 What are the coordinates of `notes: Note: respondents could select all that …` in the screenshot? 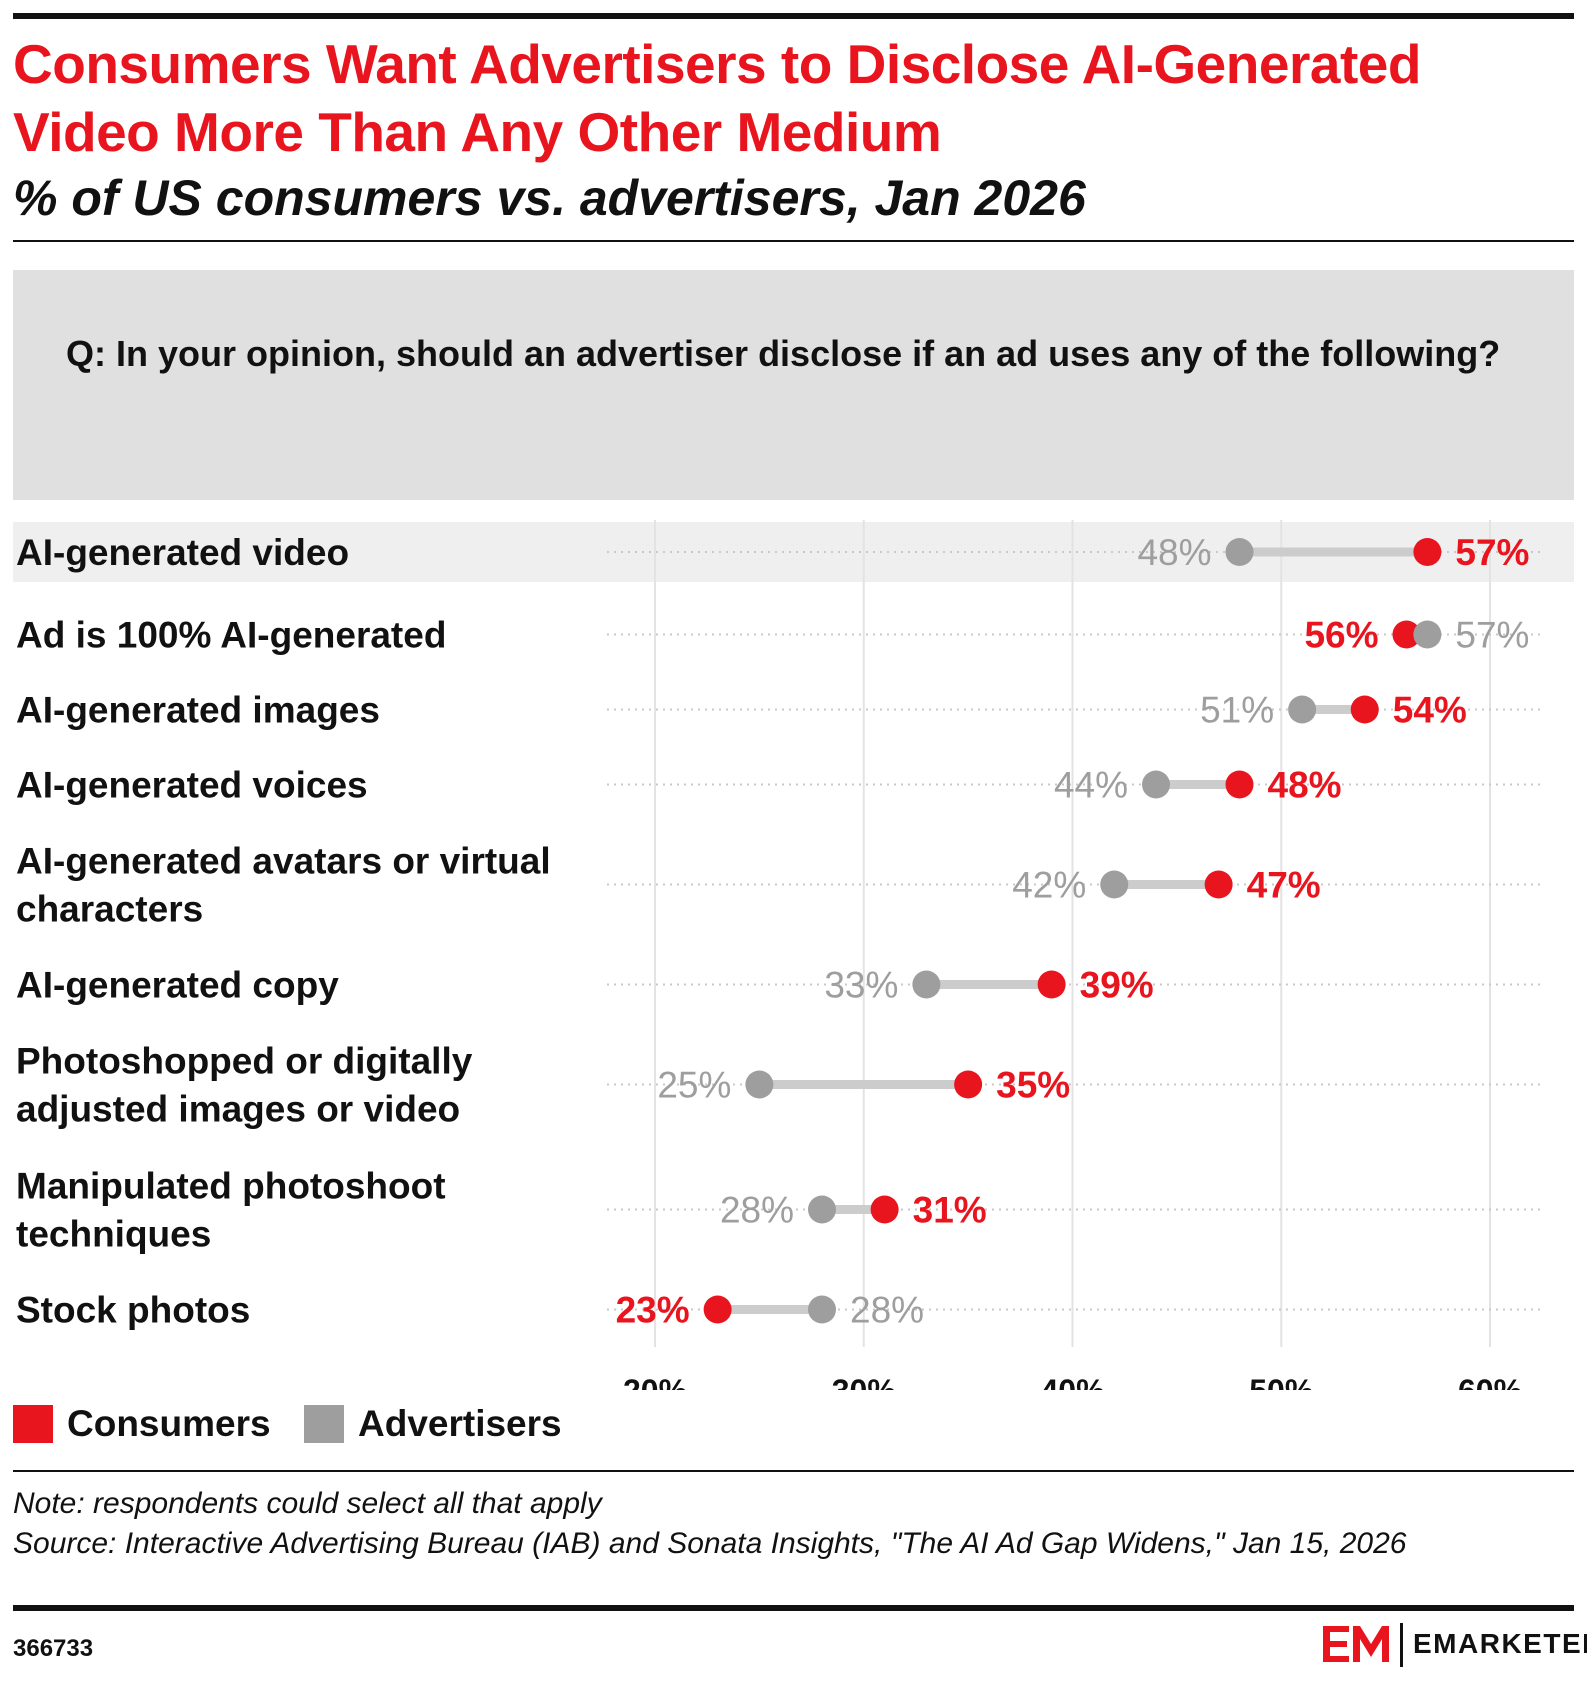 It's located at (793, 1524).